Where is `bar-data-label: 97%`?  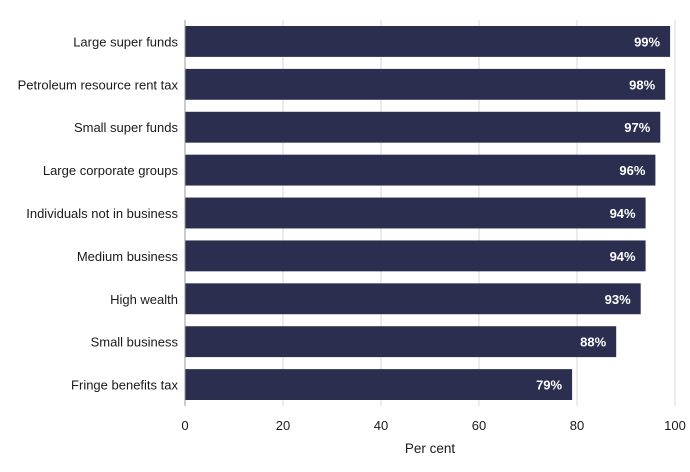 bar-data-label: 97% is located at coordinates (637, 127).